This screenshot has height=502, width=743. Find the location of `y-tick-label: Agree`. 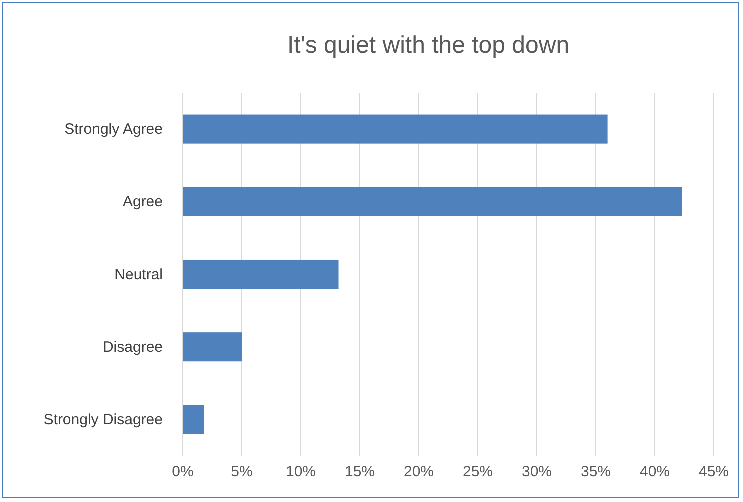

y-tick-label: Agree is located at coordinates (142, 202).